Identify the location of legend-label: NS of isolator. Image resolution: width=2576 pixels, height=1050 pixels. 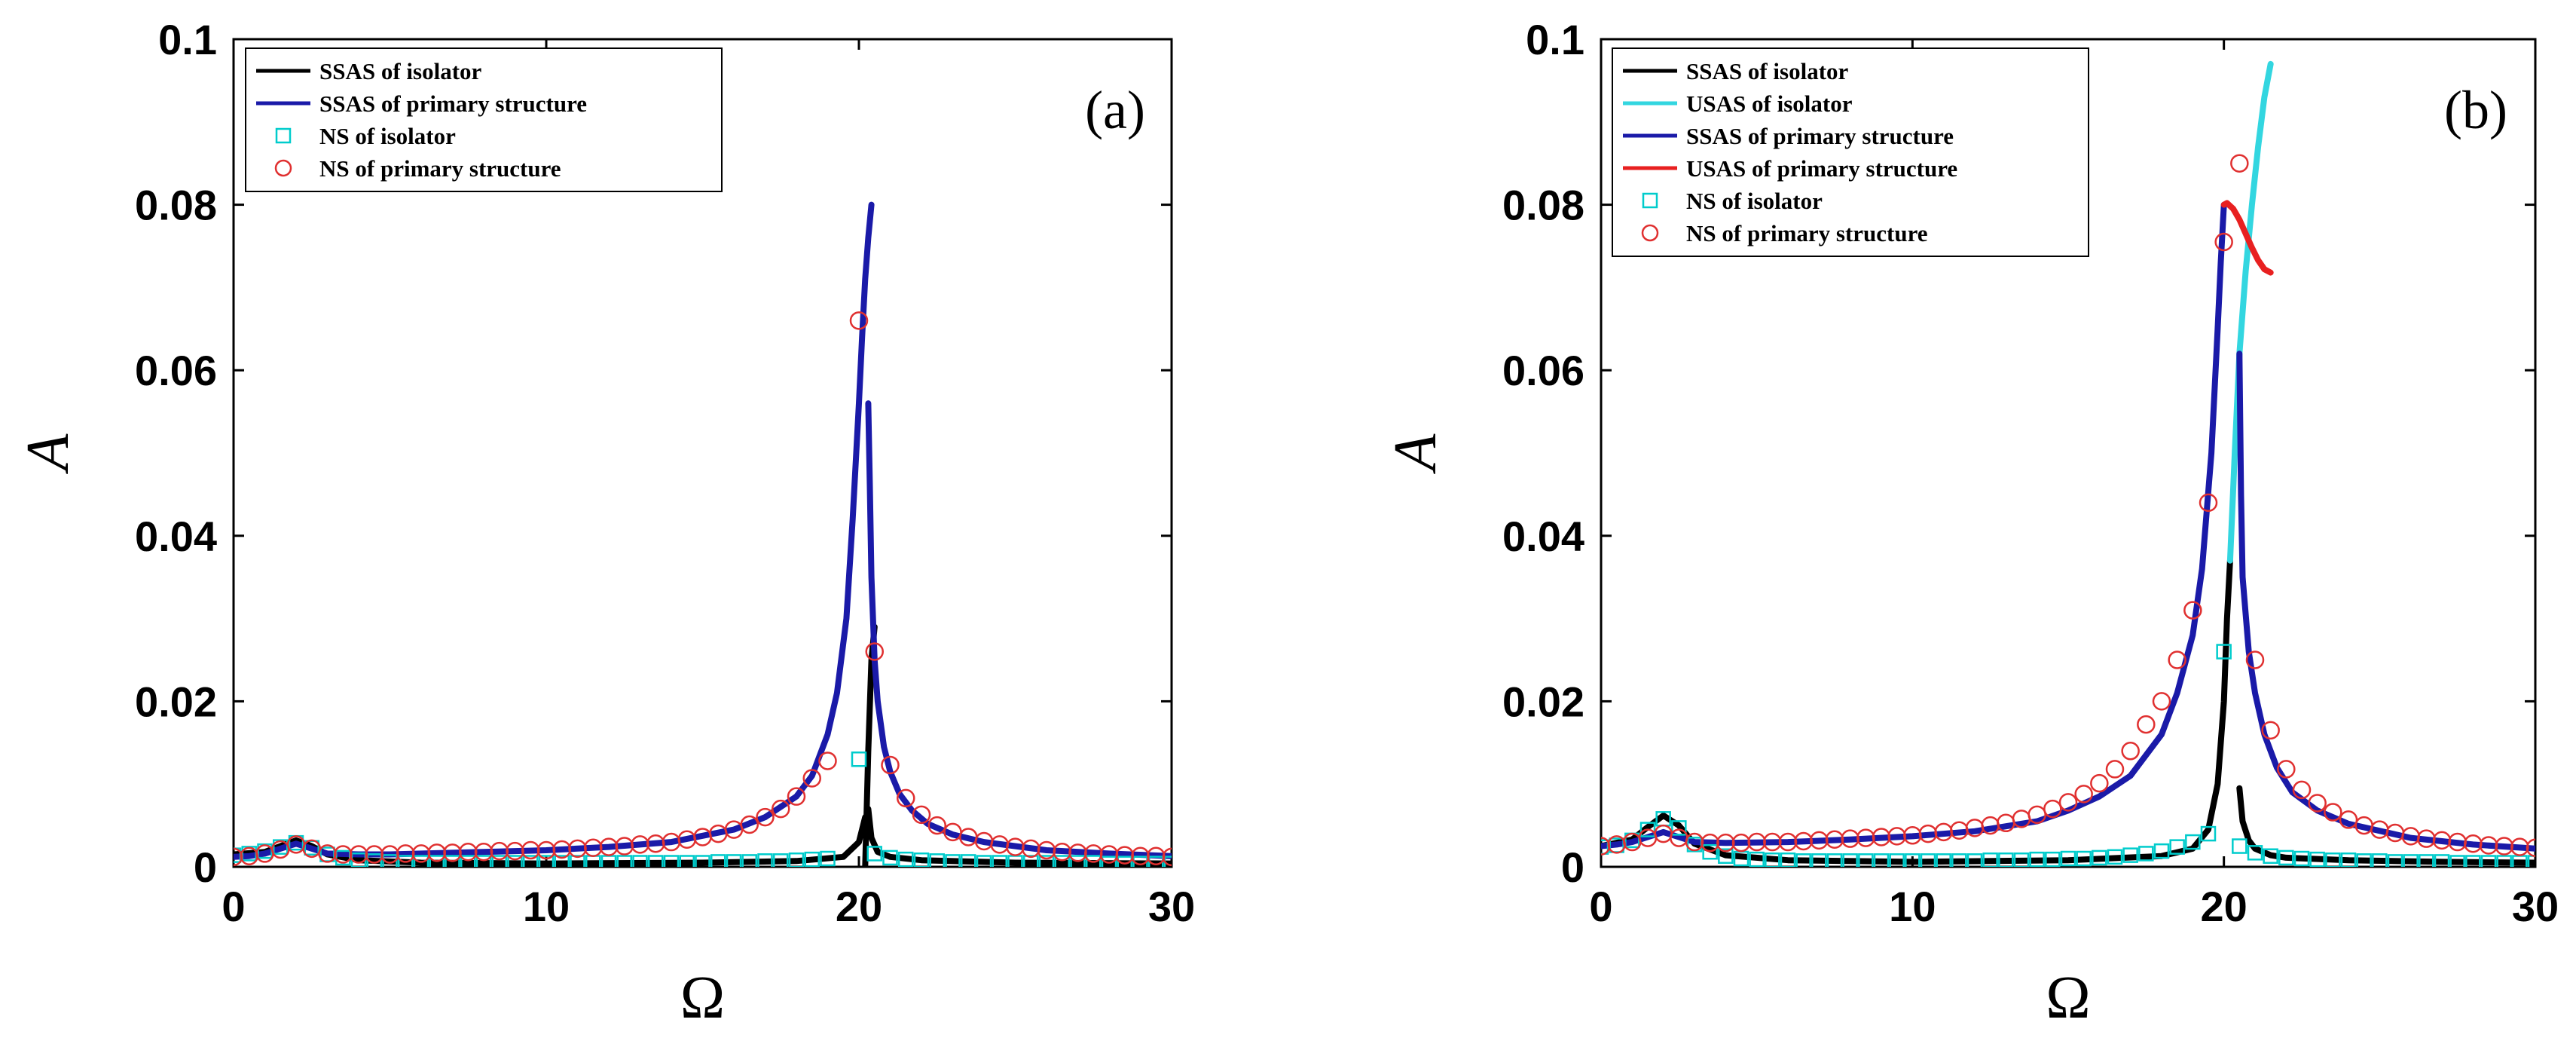
(387, 136).